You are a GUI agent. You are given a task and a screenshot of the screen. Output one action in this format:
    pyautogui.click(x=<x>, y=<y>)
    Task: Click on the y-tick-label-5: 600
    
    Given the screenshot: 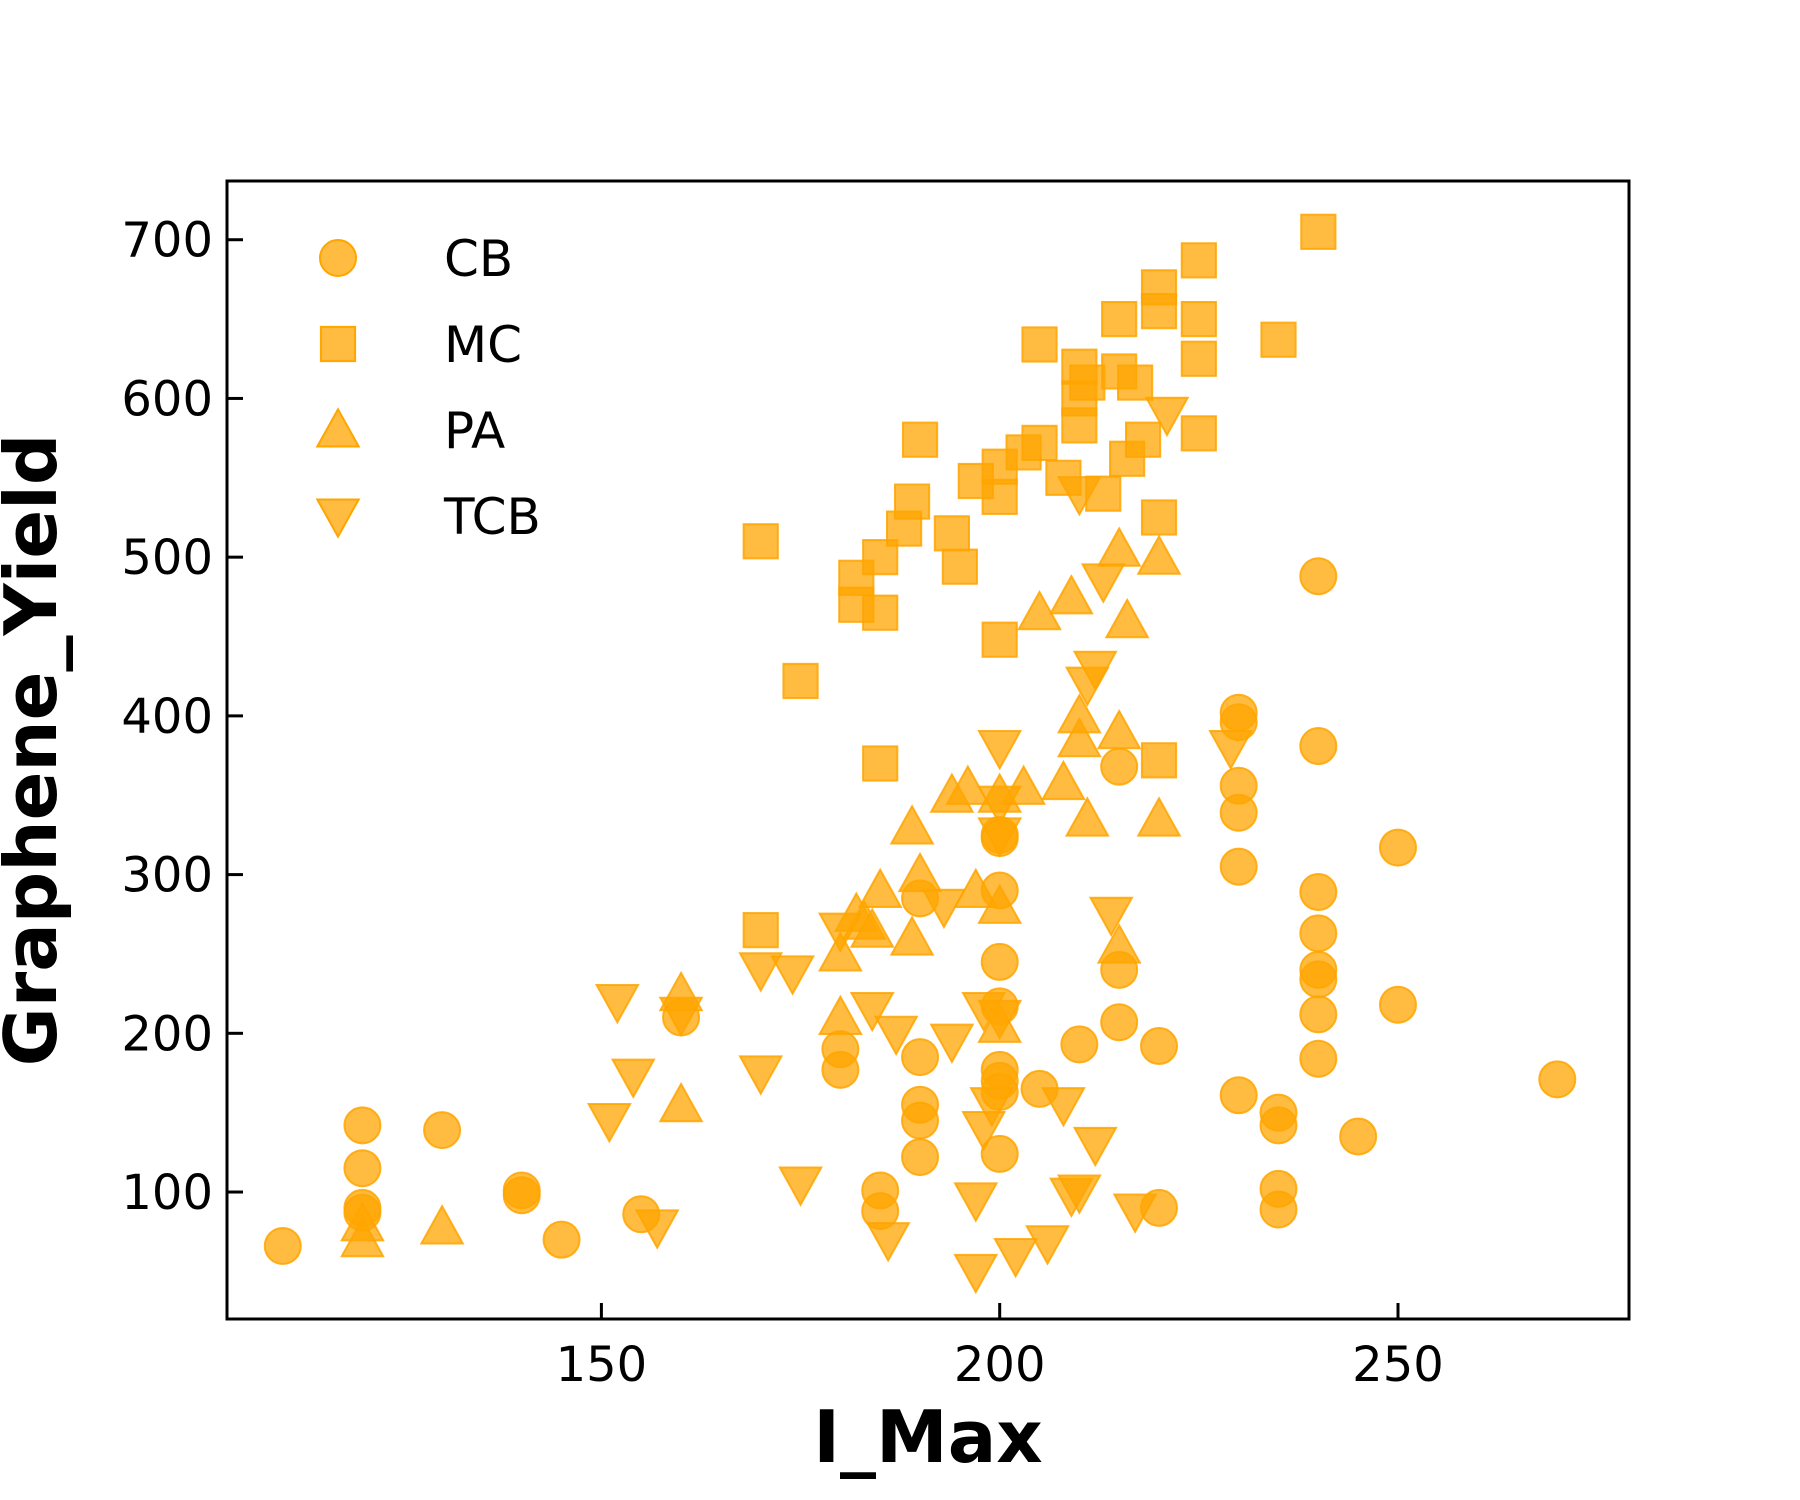 What is the action you would take?
    pyautogui.click(x=167, y=399)
    